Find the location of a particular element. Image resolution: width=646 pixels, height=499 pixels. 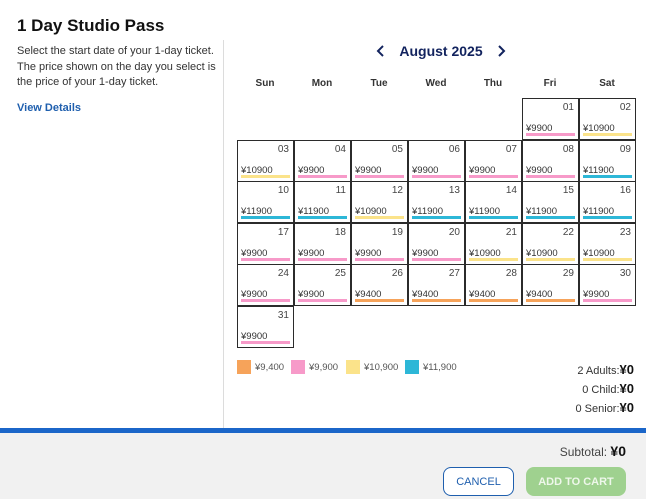

calendar-day-30: 30 ¥9900 is located at coordinates (607, 285).